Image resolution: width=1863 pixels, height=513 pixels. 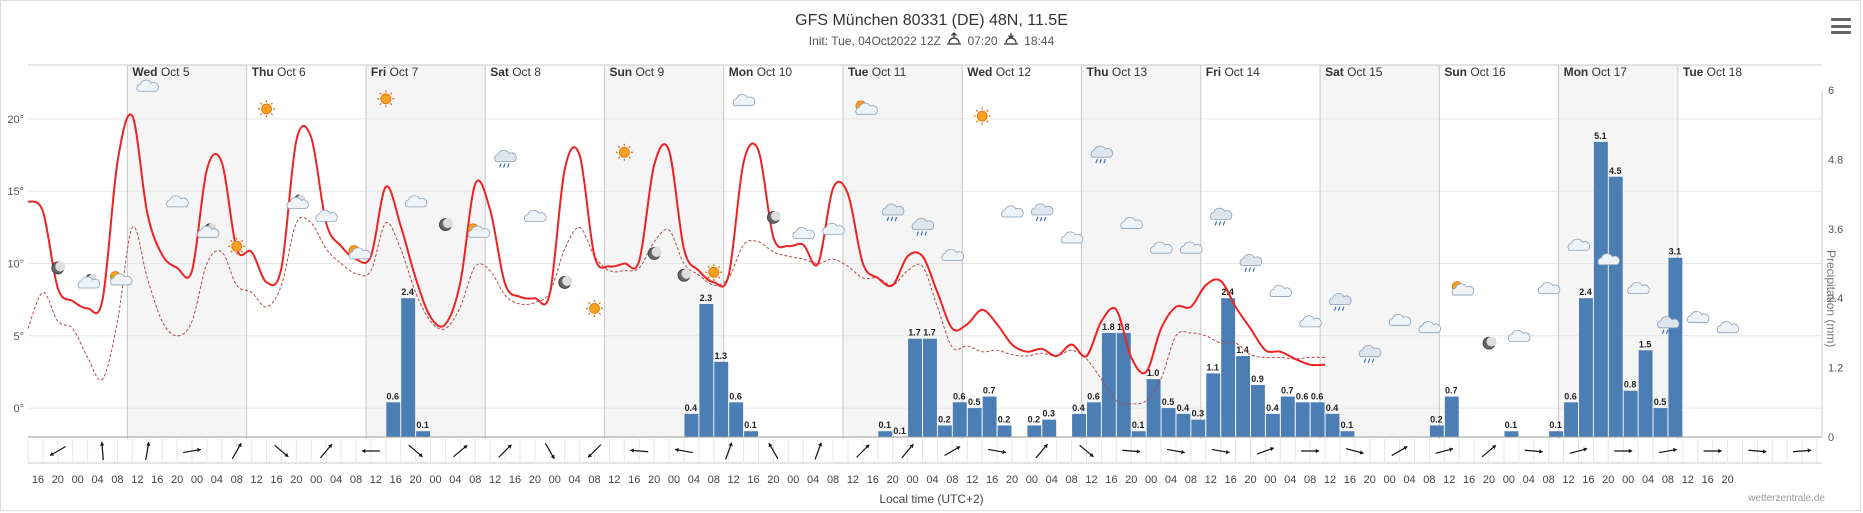 I want to click on y2-axis-title: Precipitation (mm), so click(x=1831, y=299).